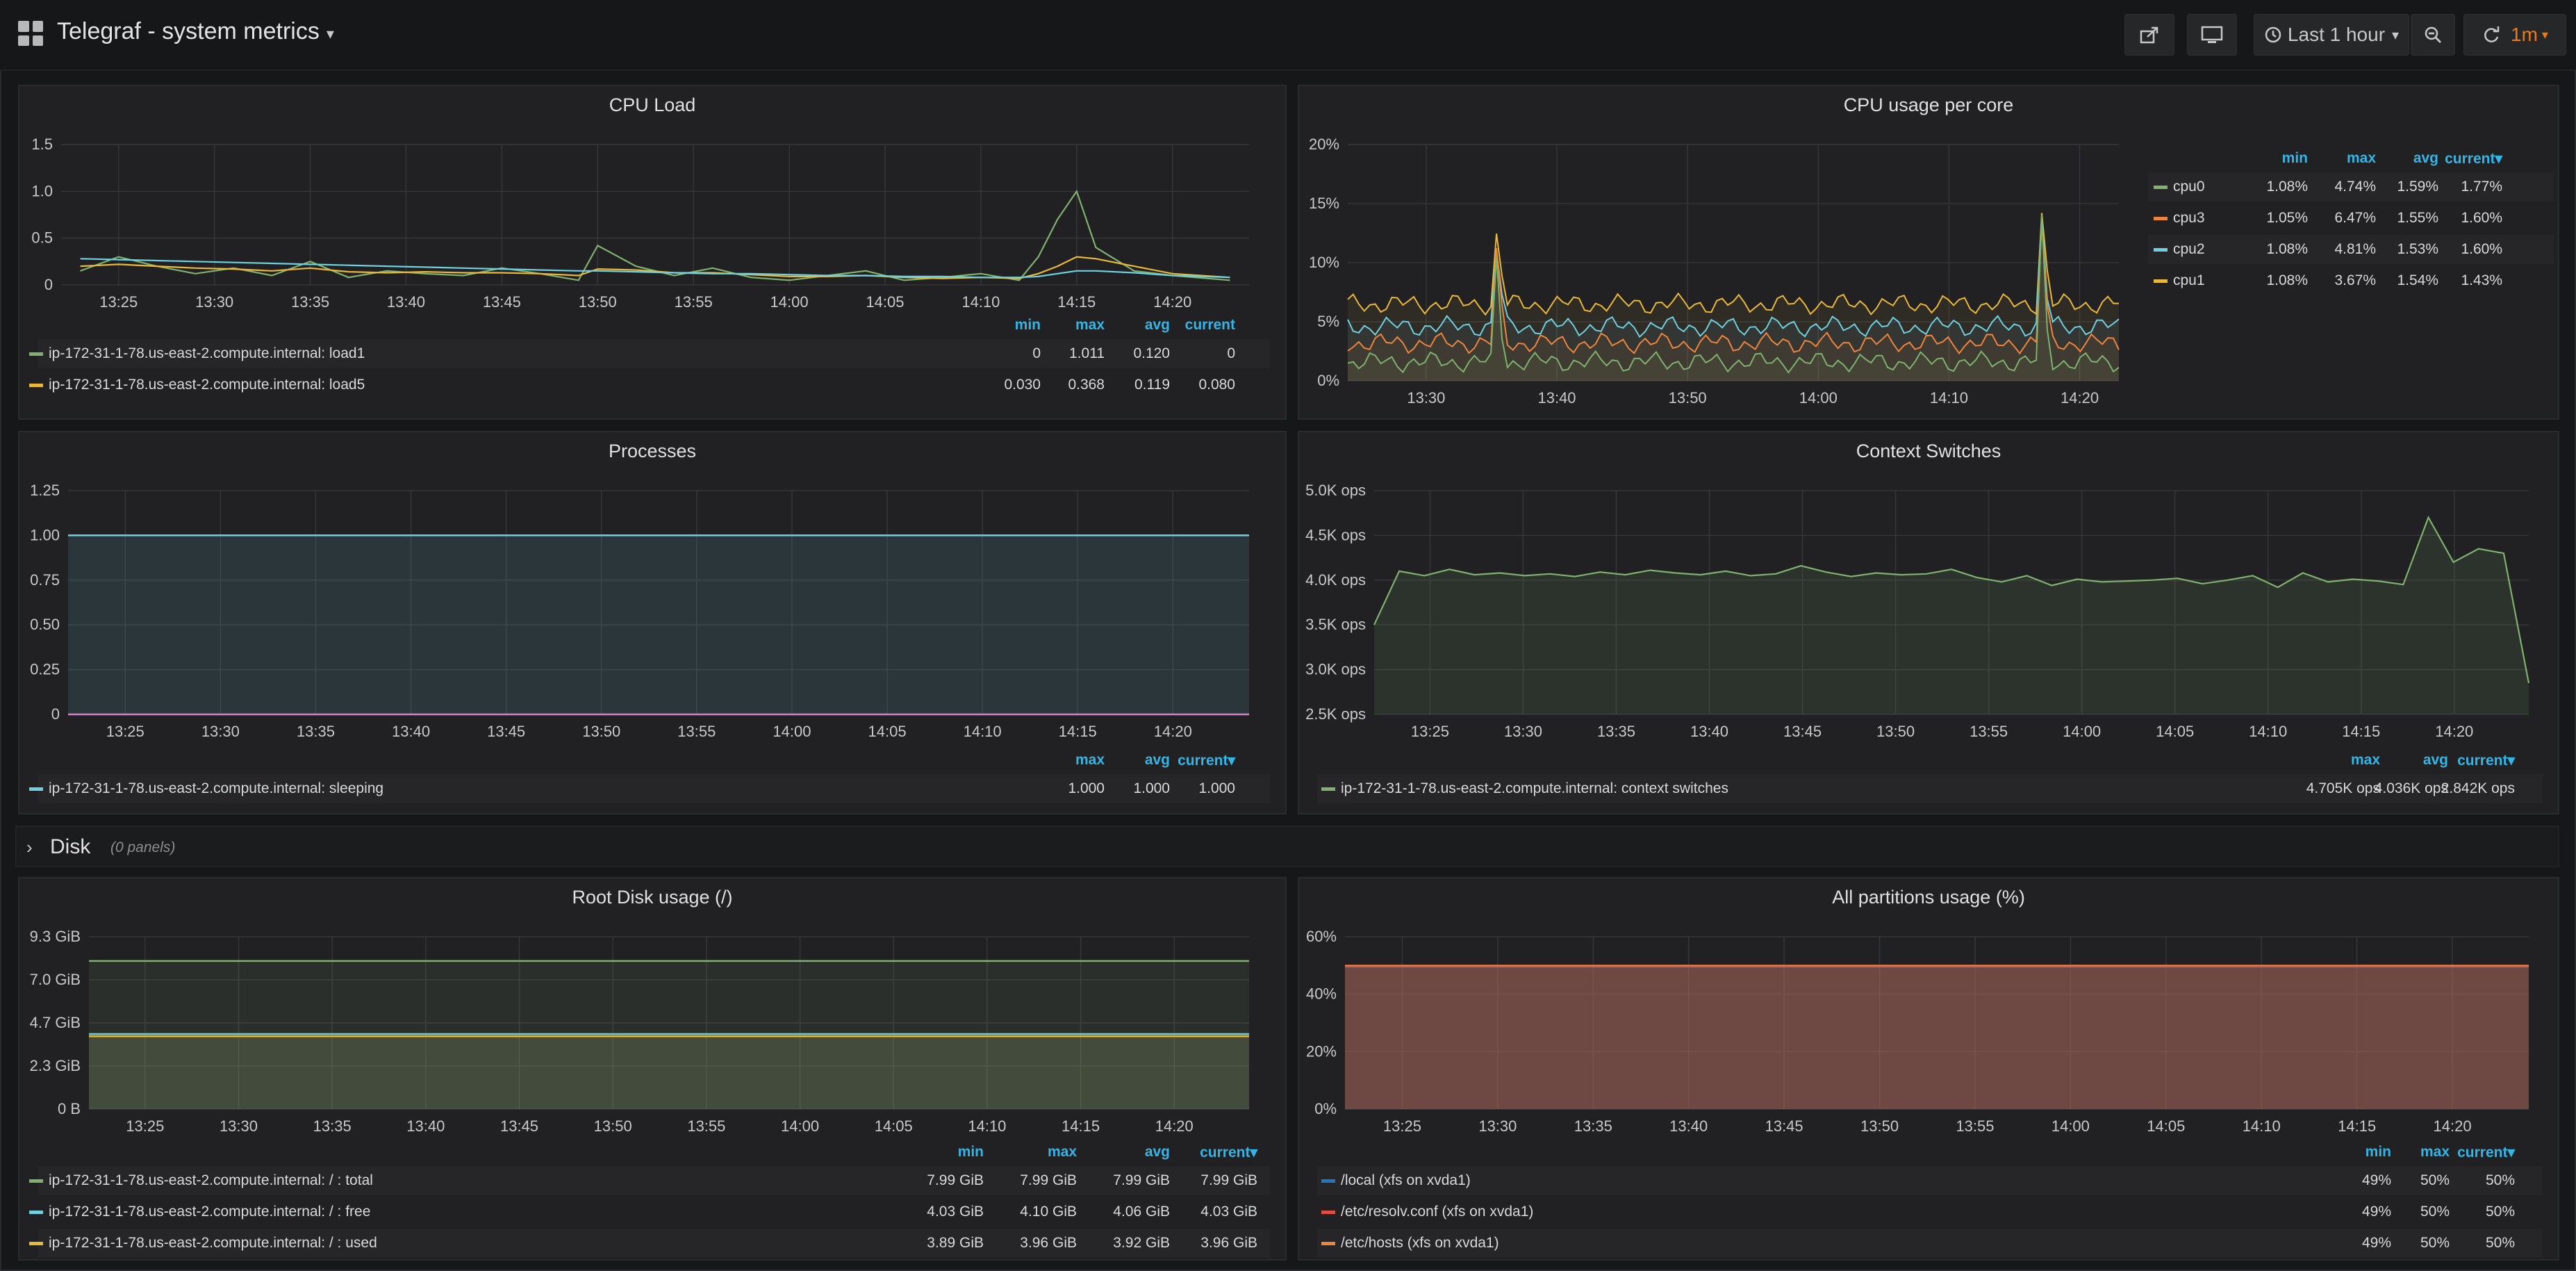 Image resolution: width=2576 pixels, height=1271 pixels. What do you see at coordinates (1287, 846) in the screenshot?
I see `row-disk: › Disk (0 panels)` at bounding box center [1287, 846].